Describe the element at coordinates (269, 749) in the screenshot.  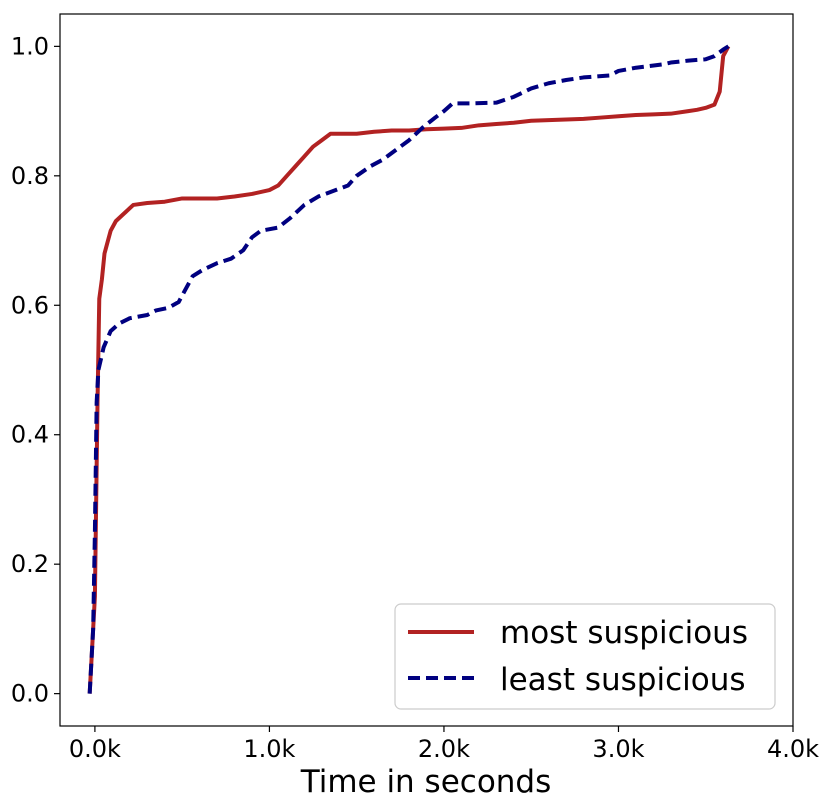
I see `x-tick-label: 1.0k` at that location.